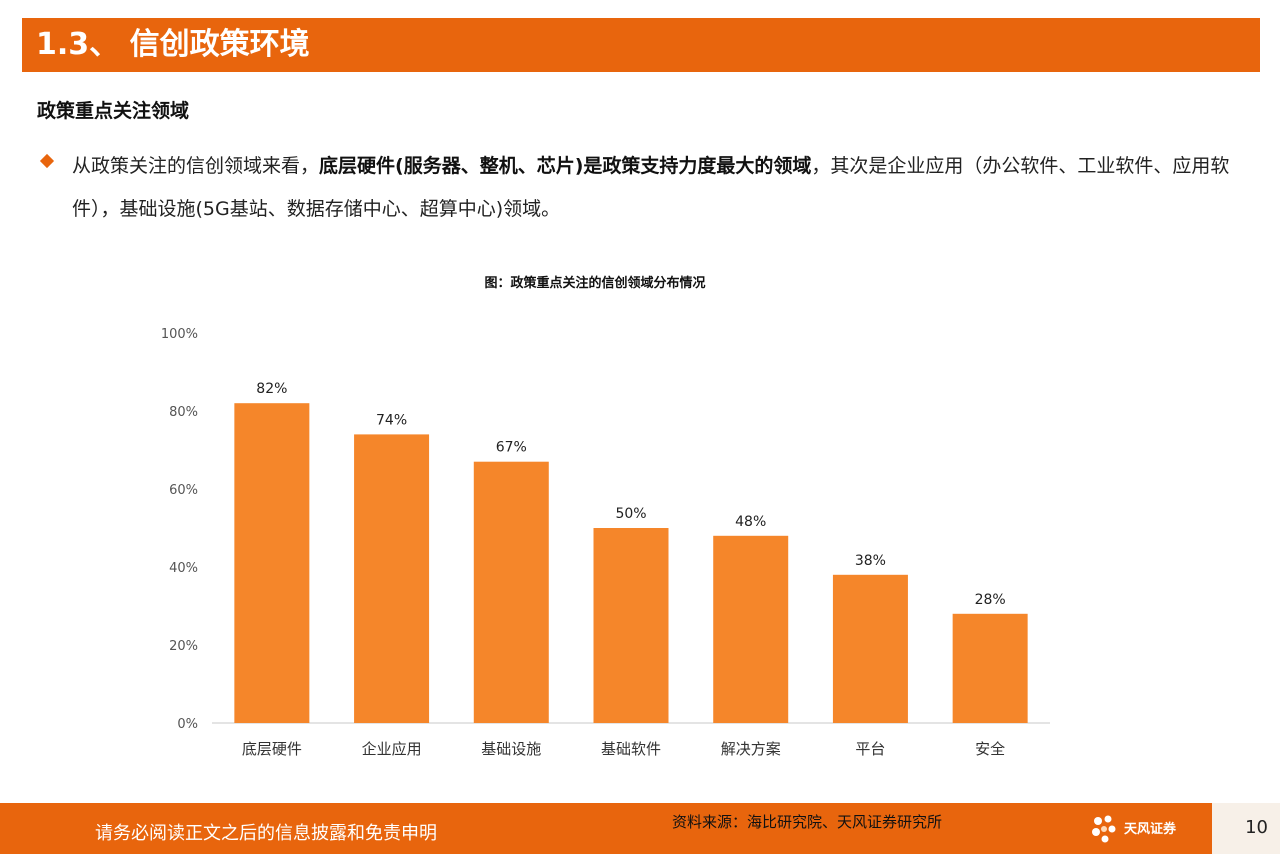 Image resolution: width=1280 pixels, height=854 pixels. Describe the element at coordinates (1256, 827) in the screenshot. I see `page-number: 10` at that location.